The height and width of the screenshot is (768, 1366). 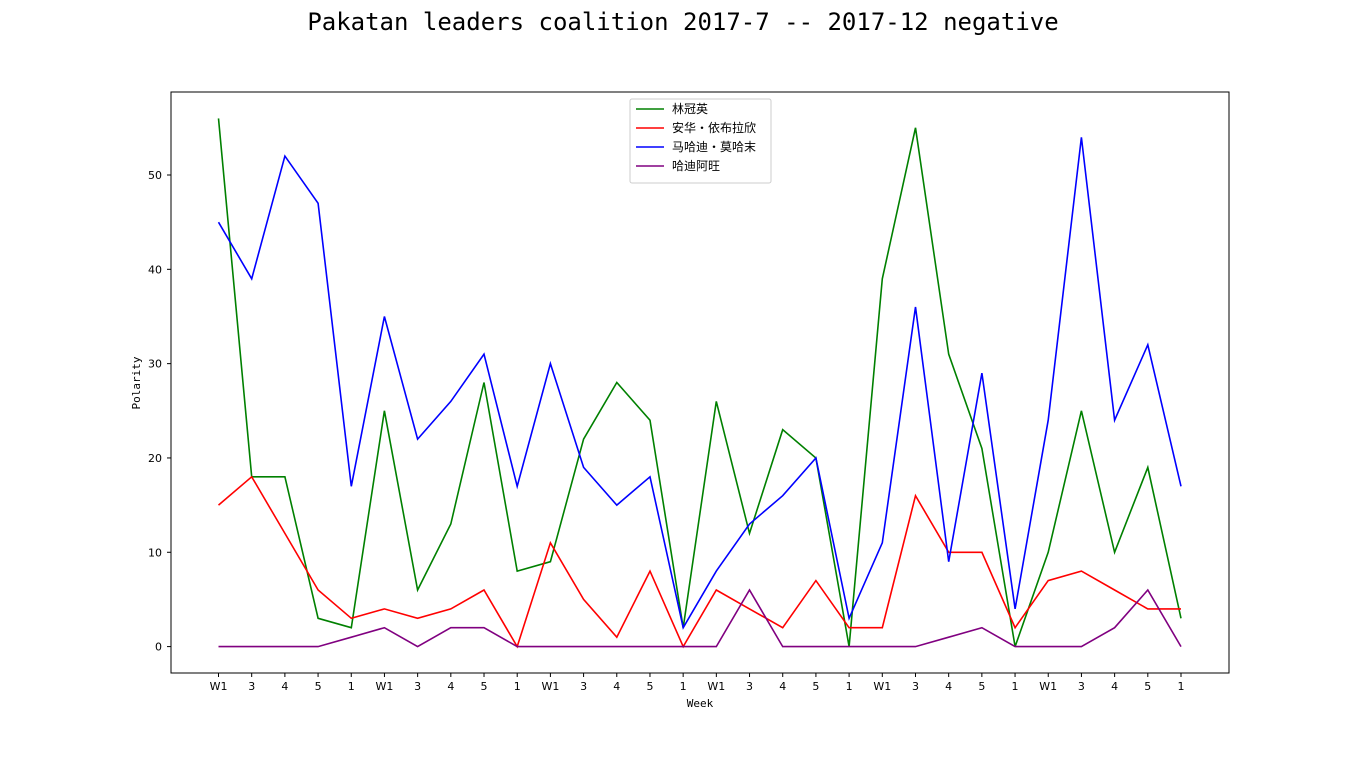 What do you see at coordinates (714, 127) in the screenshot?
I see `legend-label: 安华・依布拉欣` at bounding box center [714, 127].